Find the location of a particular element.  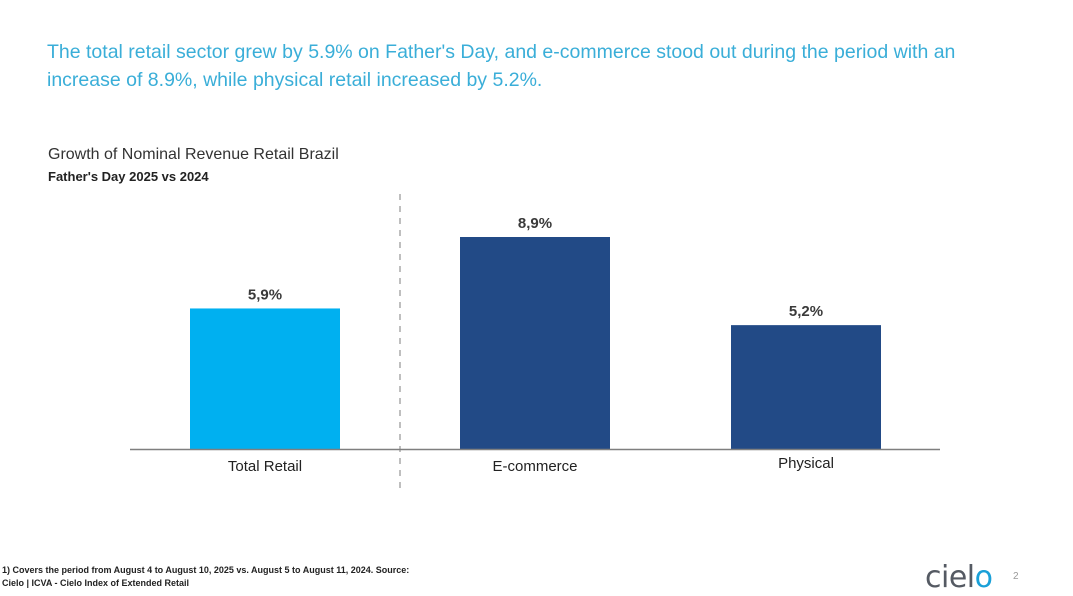

category-label: E-commerce is located at coordinates (534, 466).